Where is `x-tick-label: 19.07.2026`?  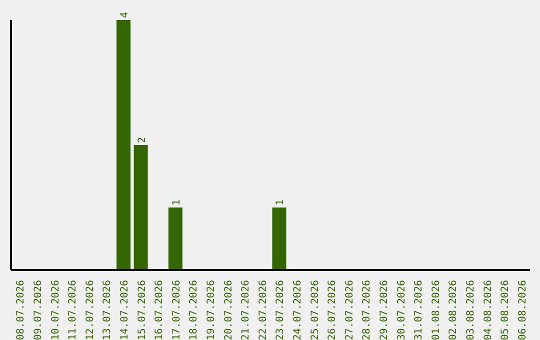
x-tick-label: 19.07.2026 is located at coordinates (211, 310).